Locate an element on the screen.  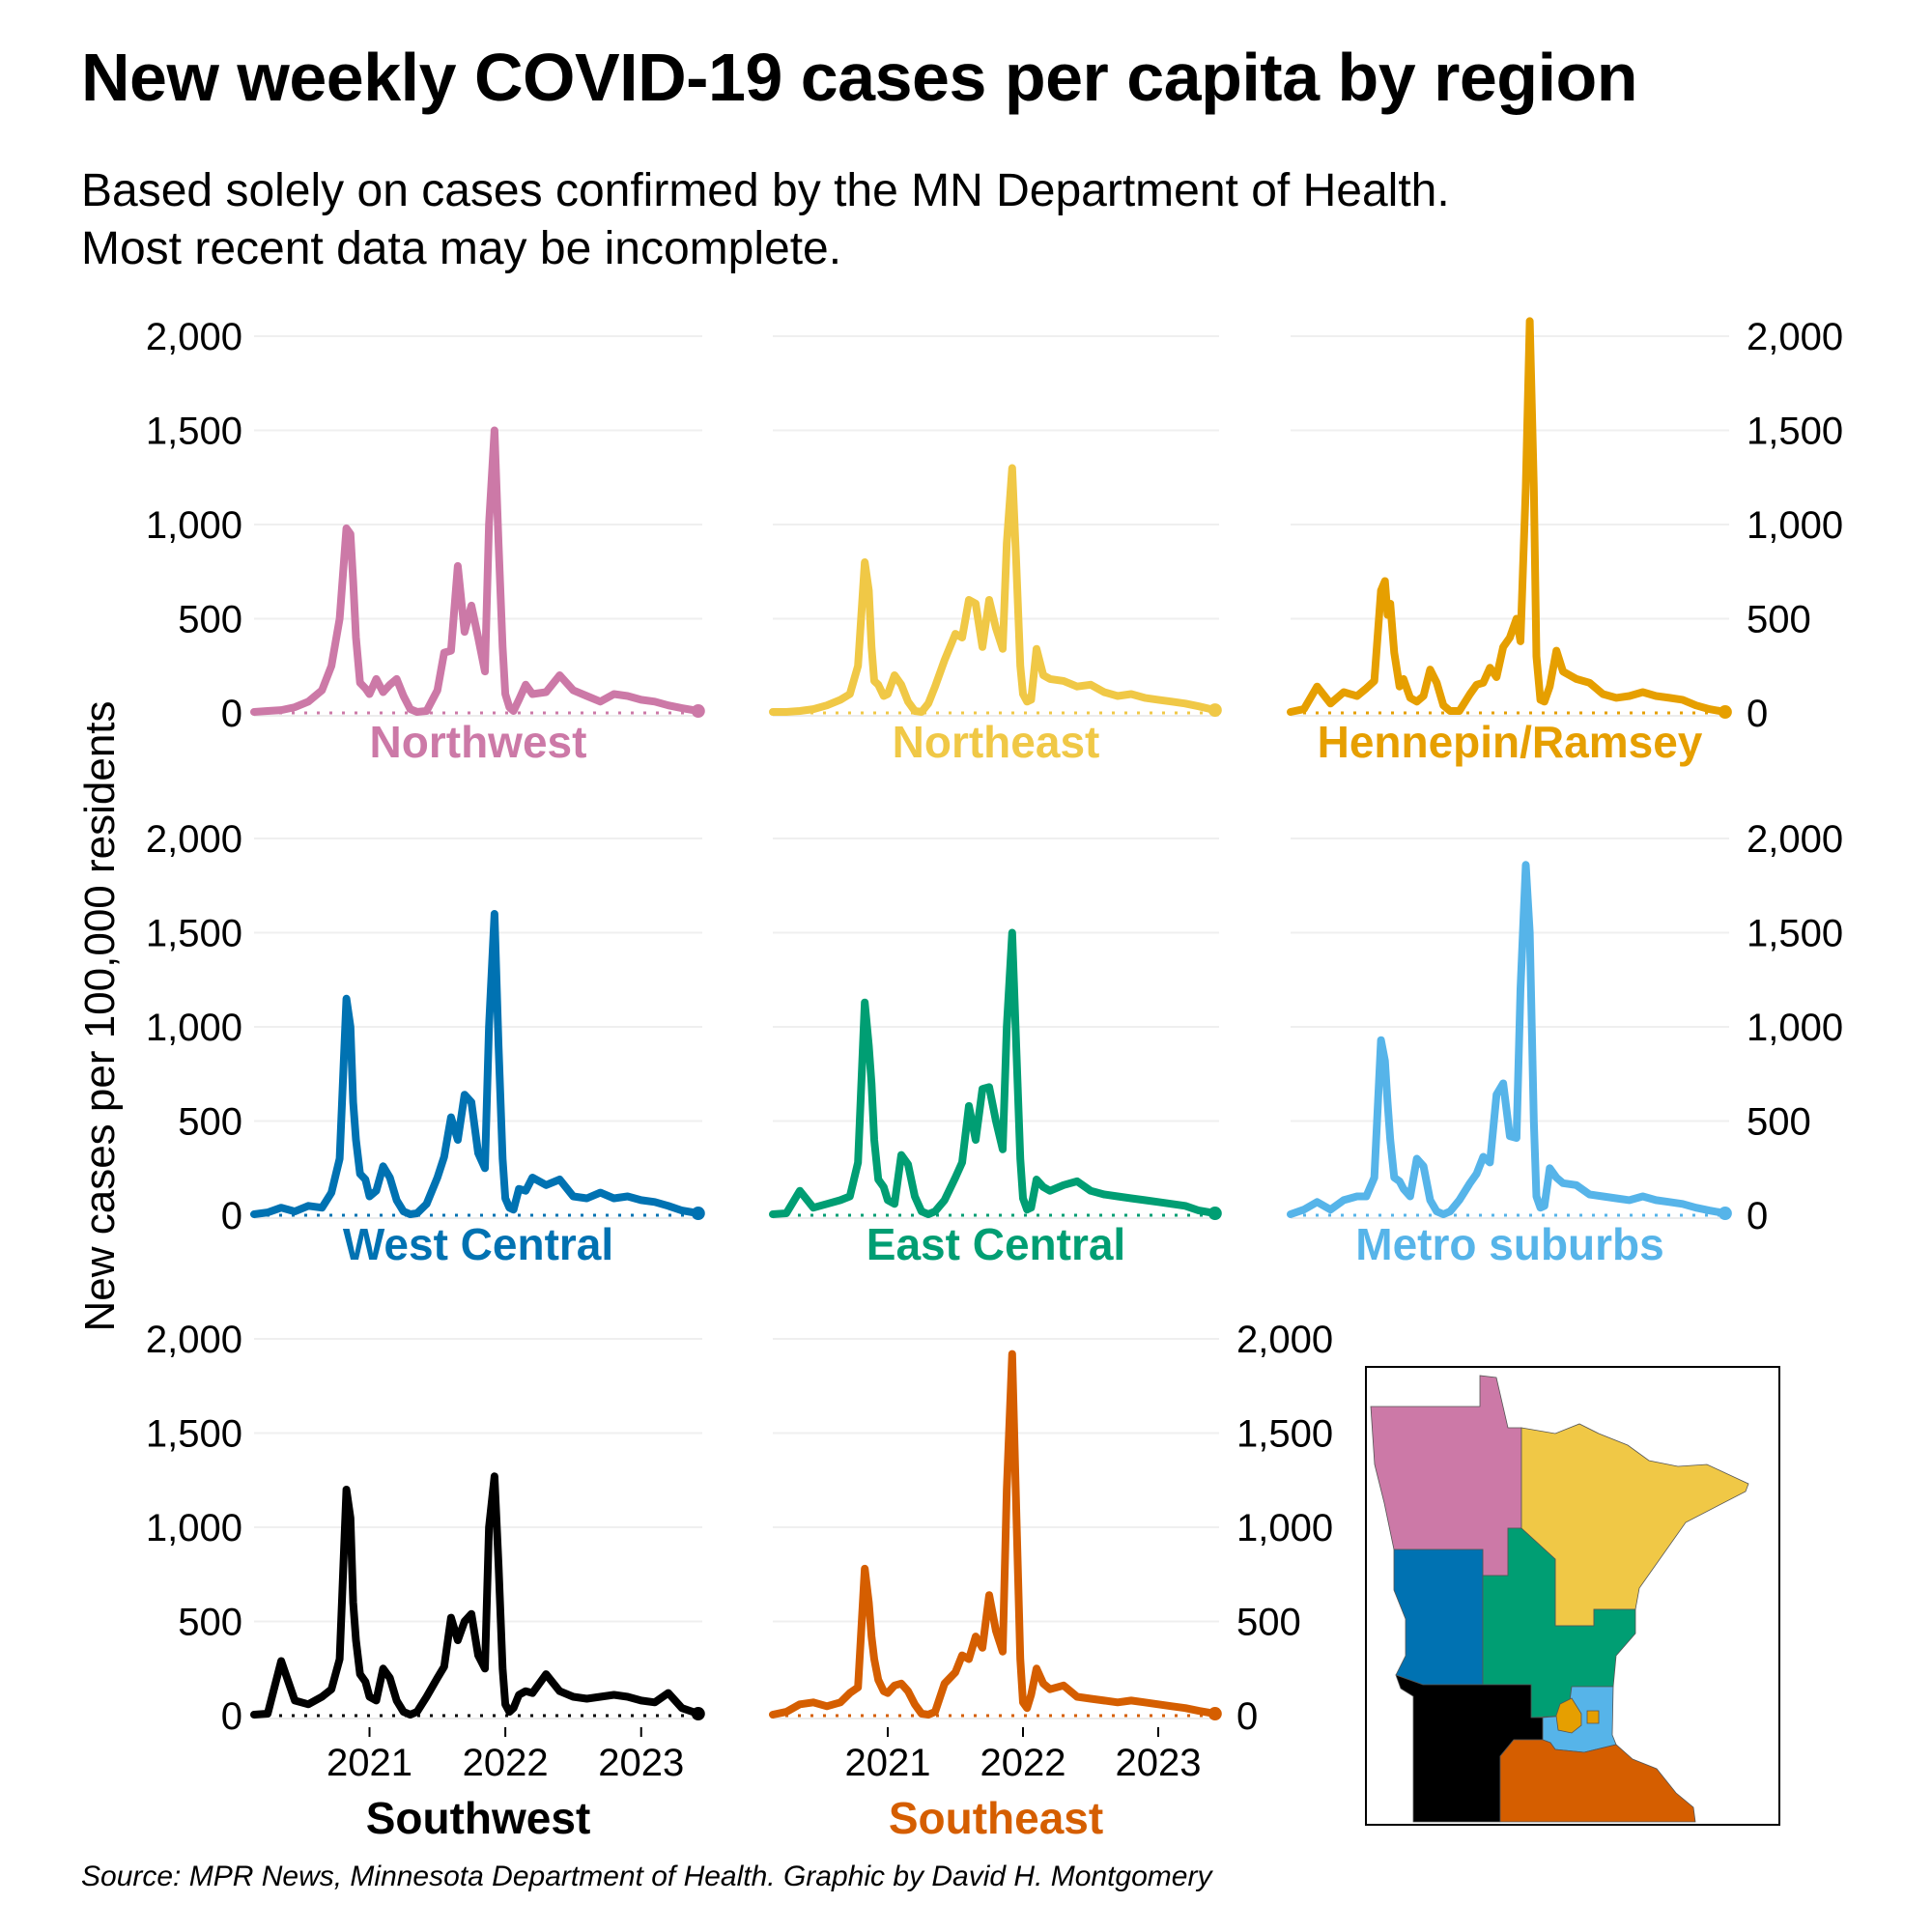
series-line-metro-suburbs is located at coordinates (1508, 1039).